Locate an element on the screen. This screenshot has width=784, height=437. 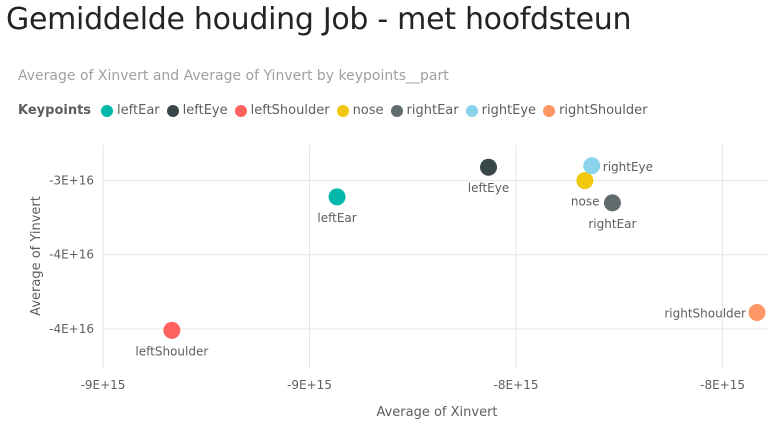
legend-title: Keypoints is located at coordinates (55, 110).